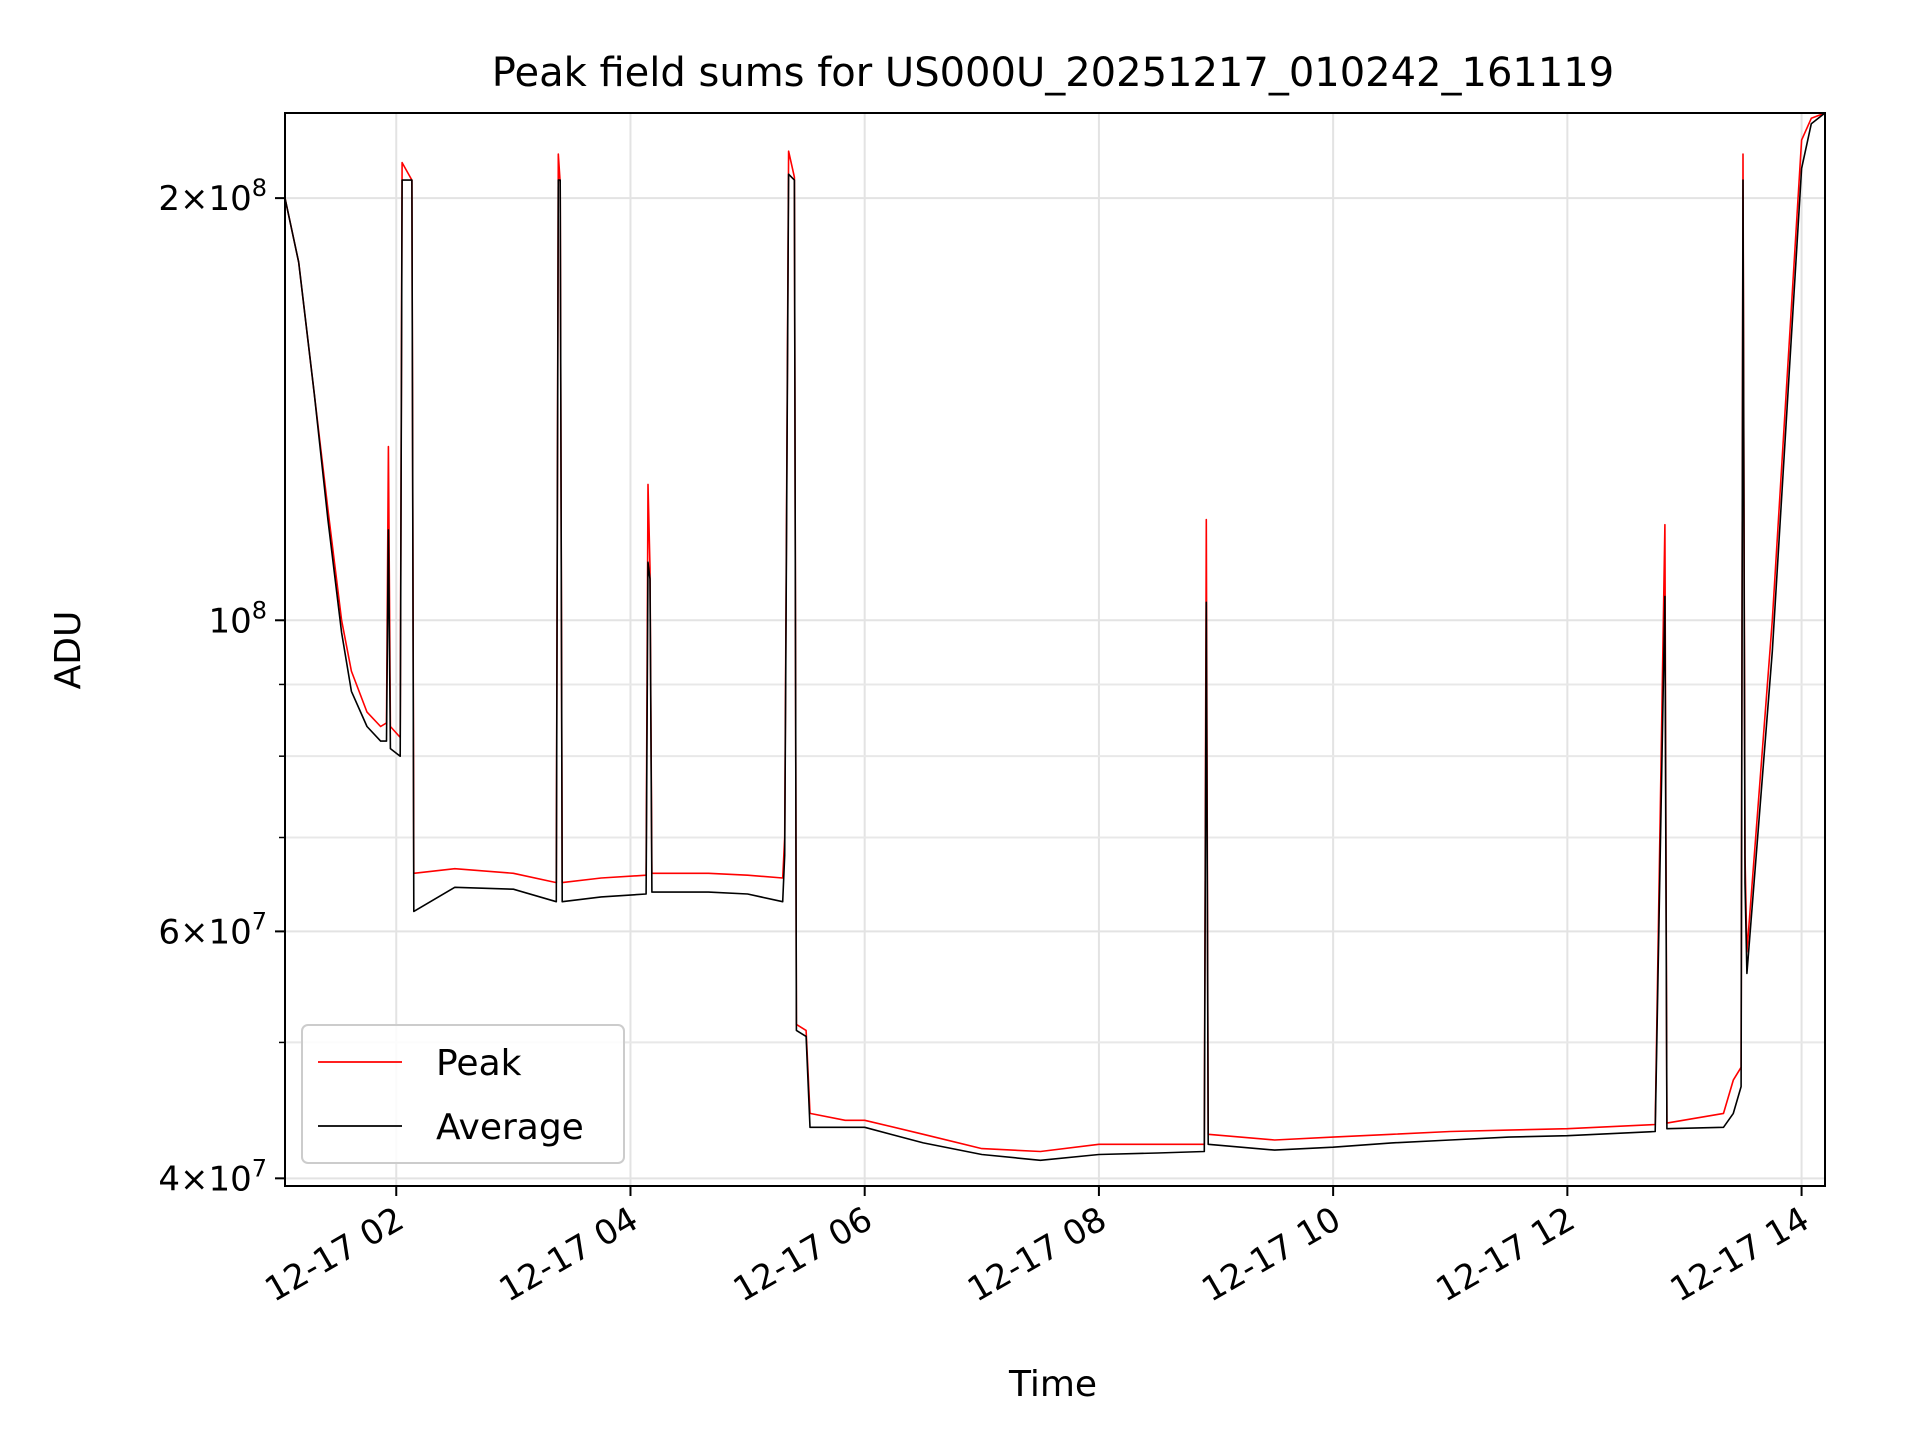  I want to click on y-tick-label: 108, so click(237, 618).